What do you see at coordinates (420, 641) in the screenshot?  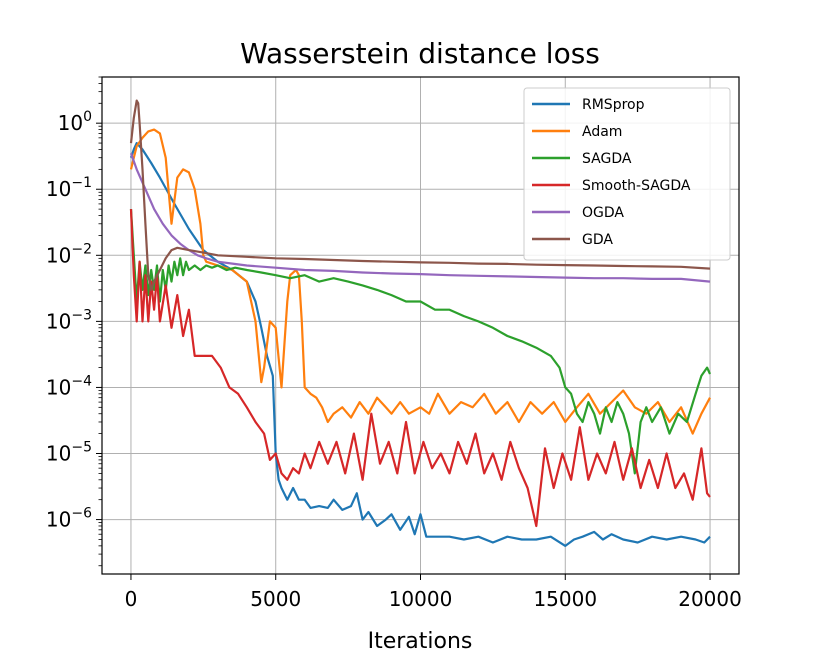 I see `x-axis-label: Iterations` at bounding box center [420, 641].